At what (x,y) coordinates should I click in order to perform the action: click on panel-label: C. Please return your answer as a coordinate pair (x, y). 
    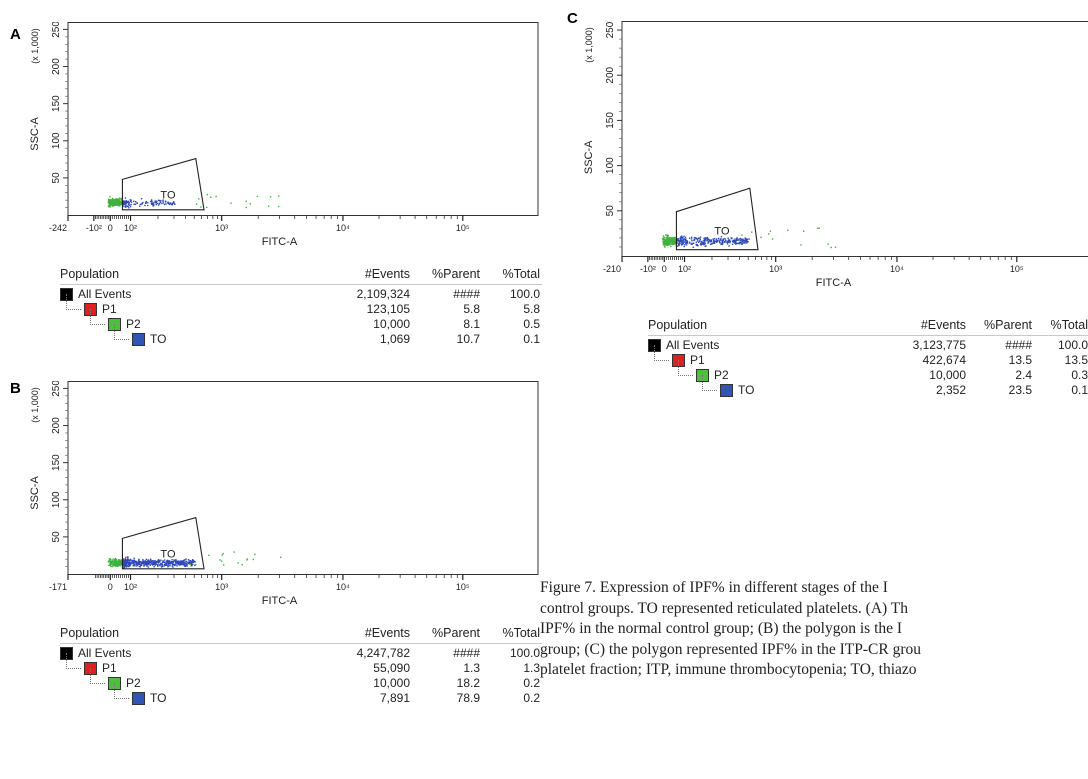
    Looking at the image, I should click on (572, 18).